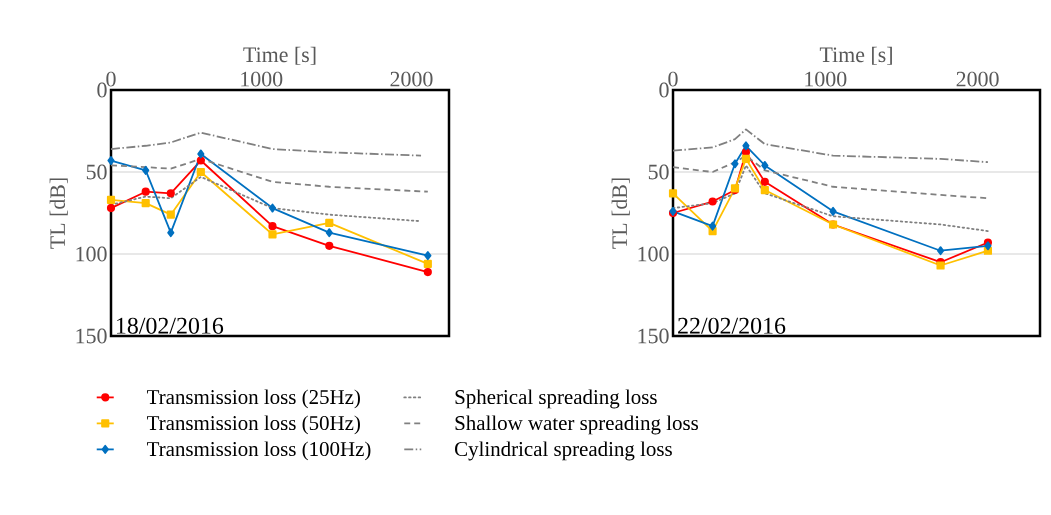 Image resolution: width=1051 pixels, height=515 pixels. Describe the element at coordinates (556, 399) in the screenshot. I see `legend-label: Spherical spreading loss` at that location.